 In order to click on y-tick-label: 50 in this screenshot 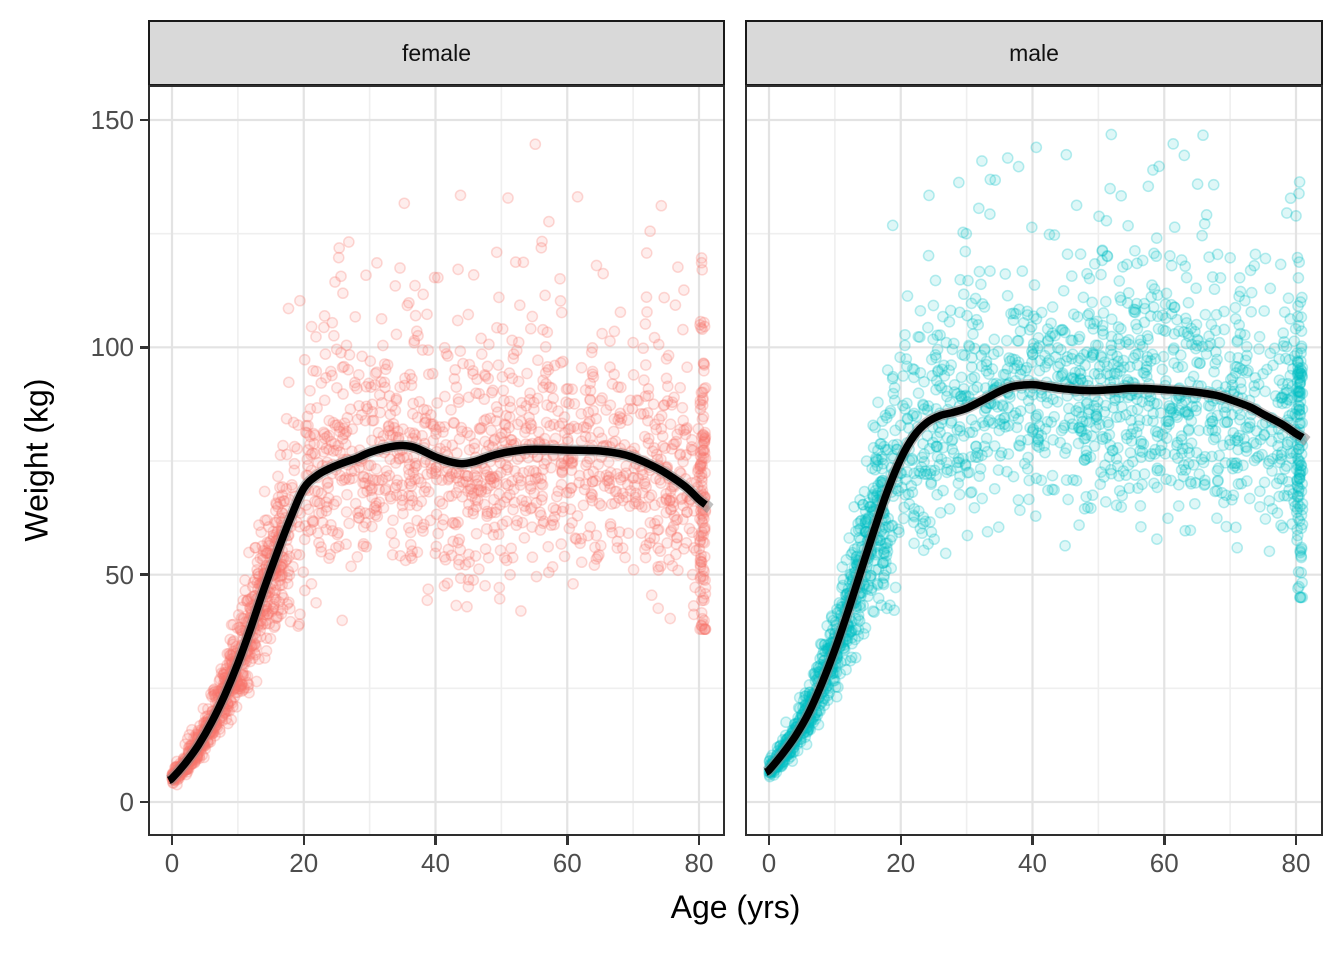, I will do `click(119, 574)`.